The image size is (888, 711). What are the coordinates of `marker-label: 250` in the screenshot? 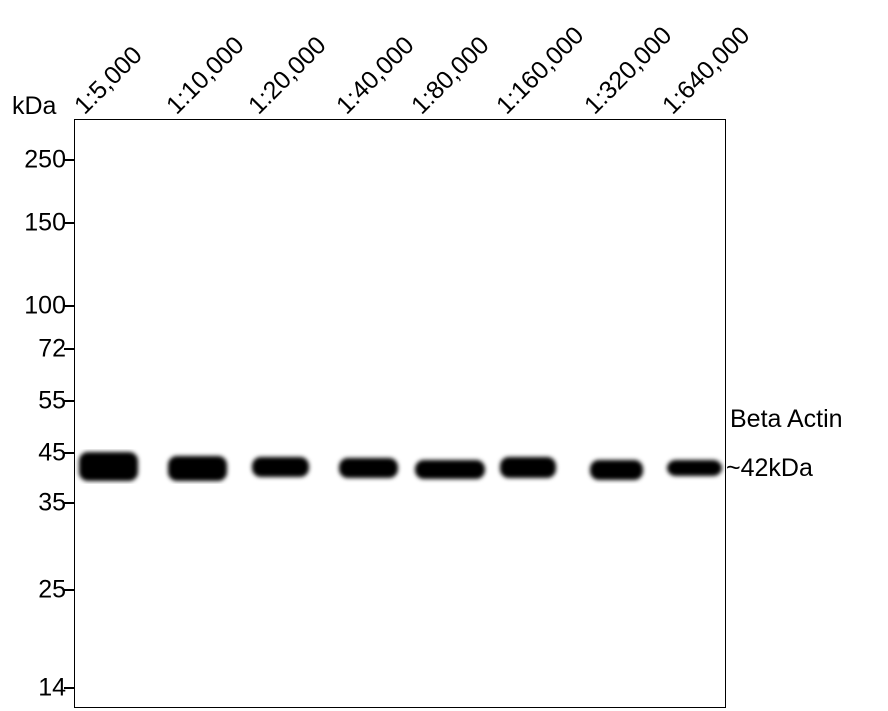 It's located at (45, 159).